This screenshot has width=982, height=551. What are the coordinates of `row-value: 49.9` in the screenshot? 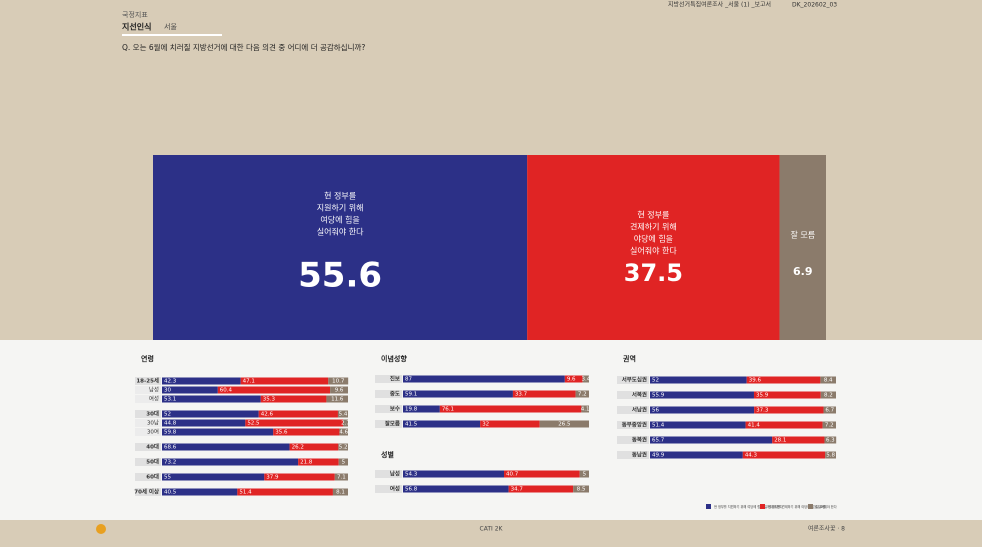 It's located at (658, 456).